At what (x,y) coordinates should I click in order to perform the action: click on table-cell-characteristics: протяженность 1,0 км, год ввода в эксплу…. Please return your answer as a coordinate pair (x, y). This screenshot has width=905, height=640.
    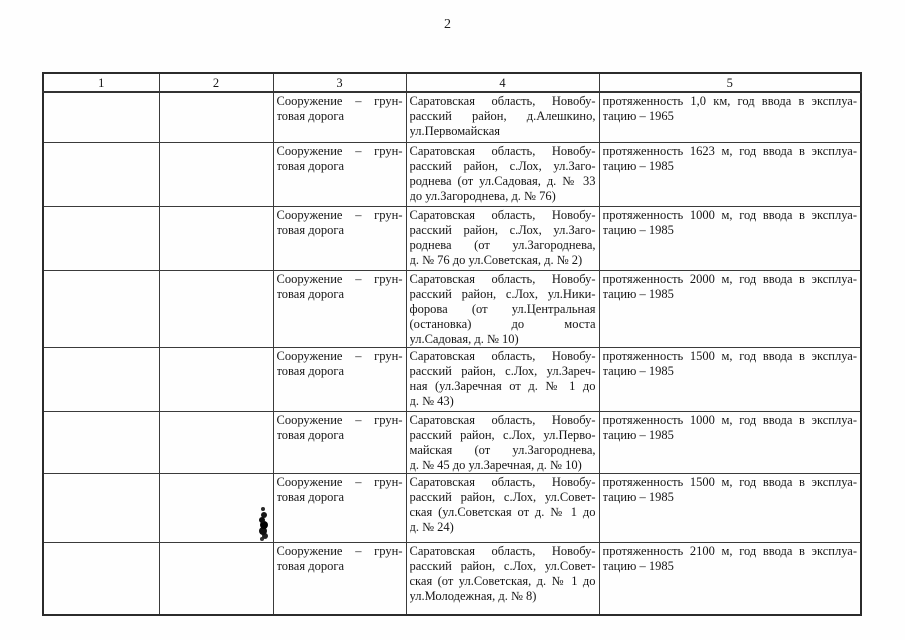
    Looking at the image, I should click on (730, 117).